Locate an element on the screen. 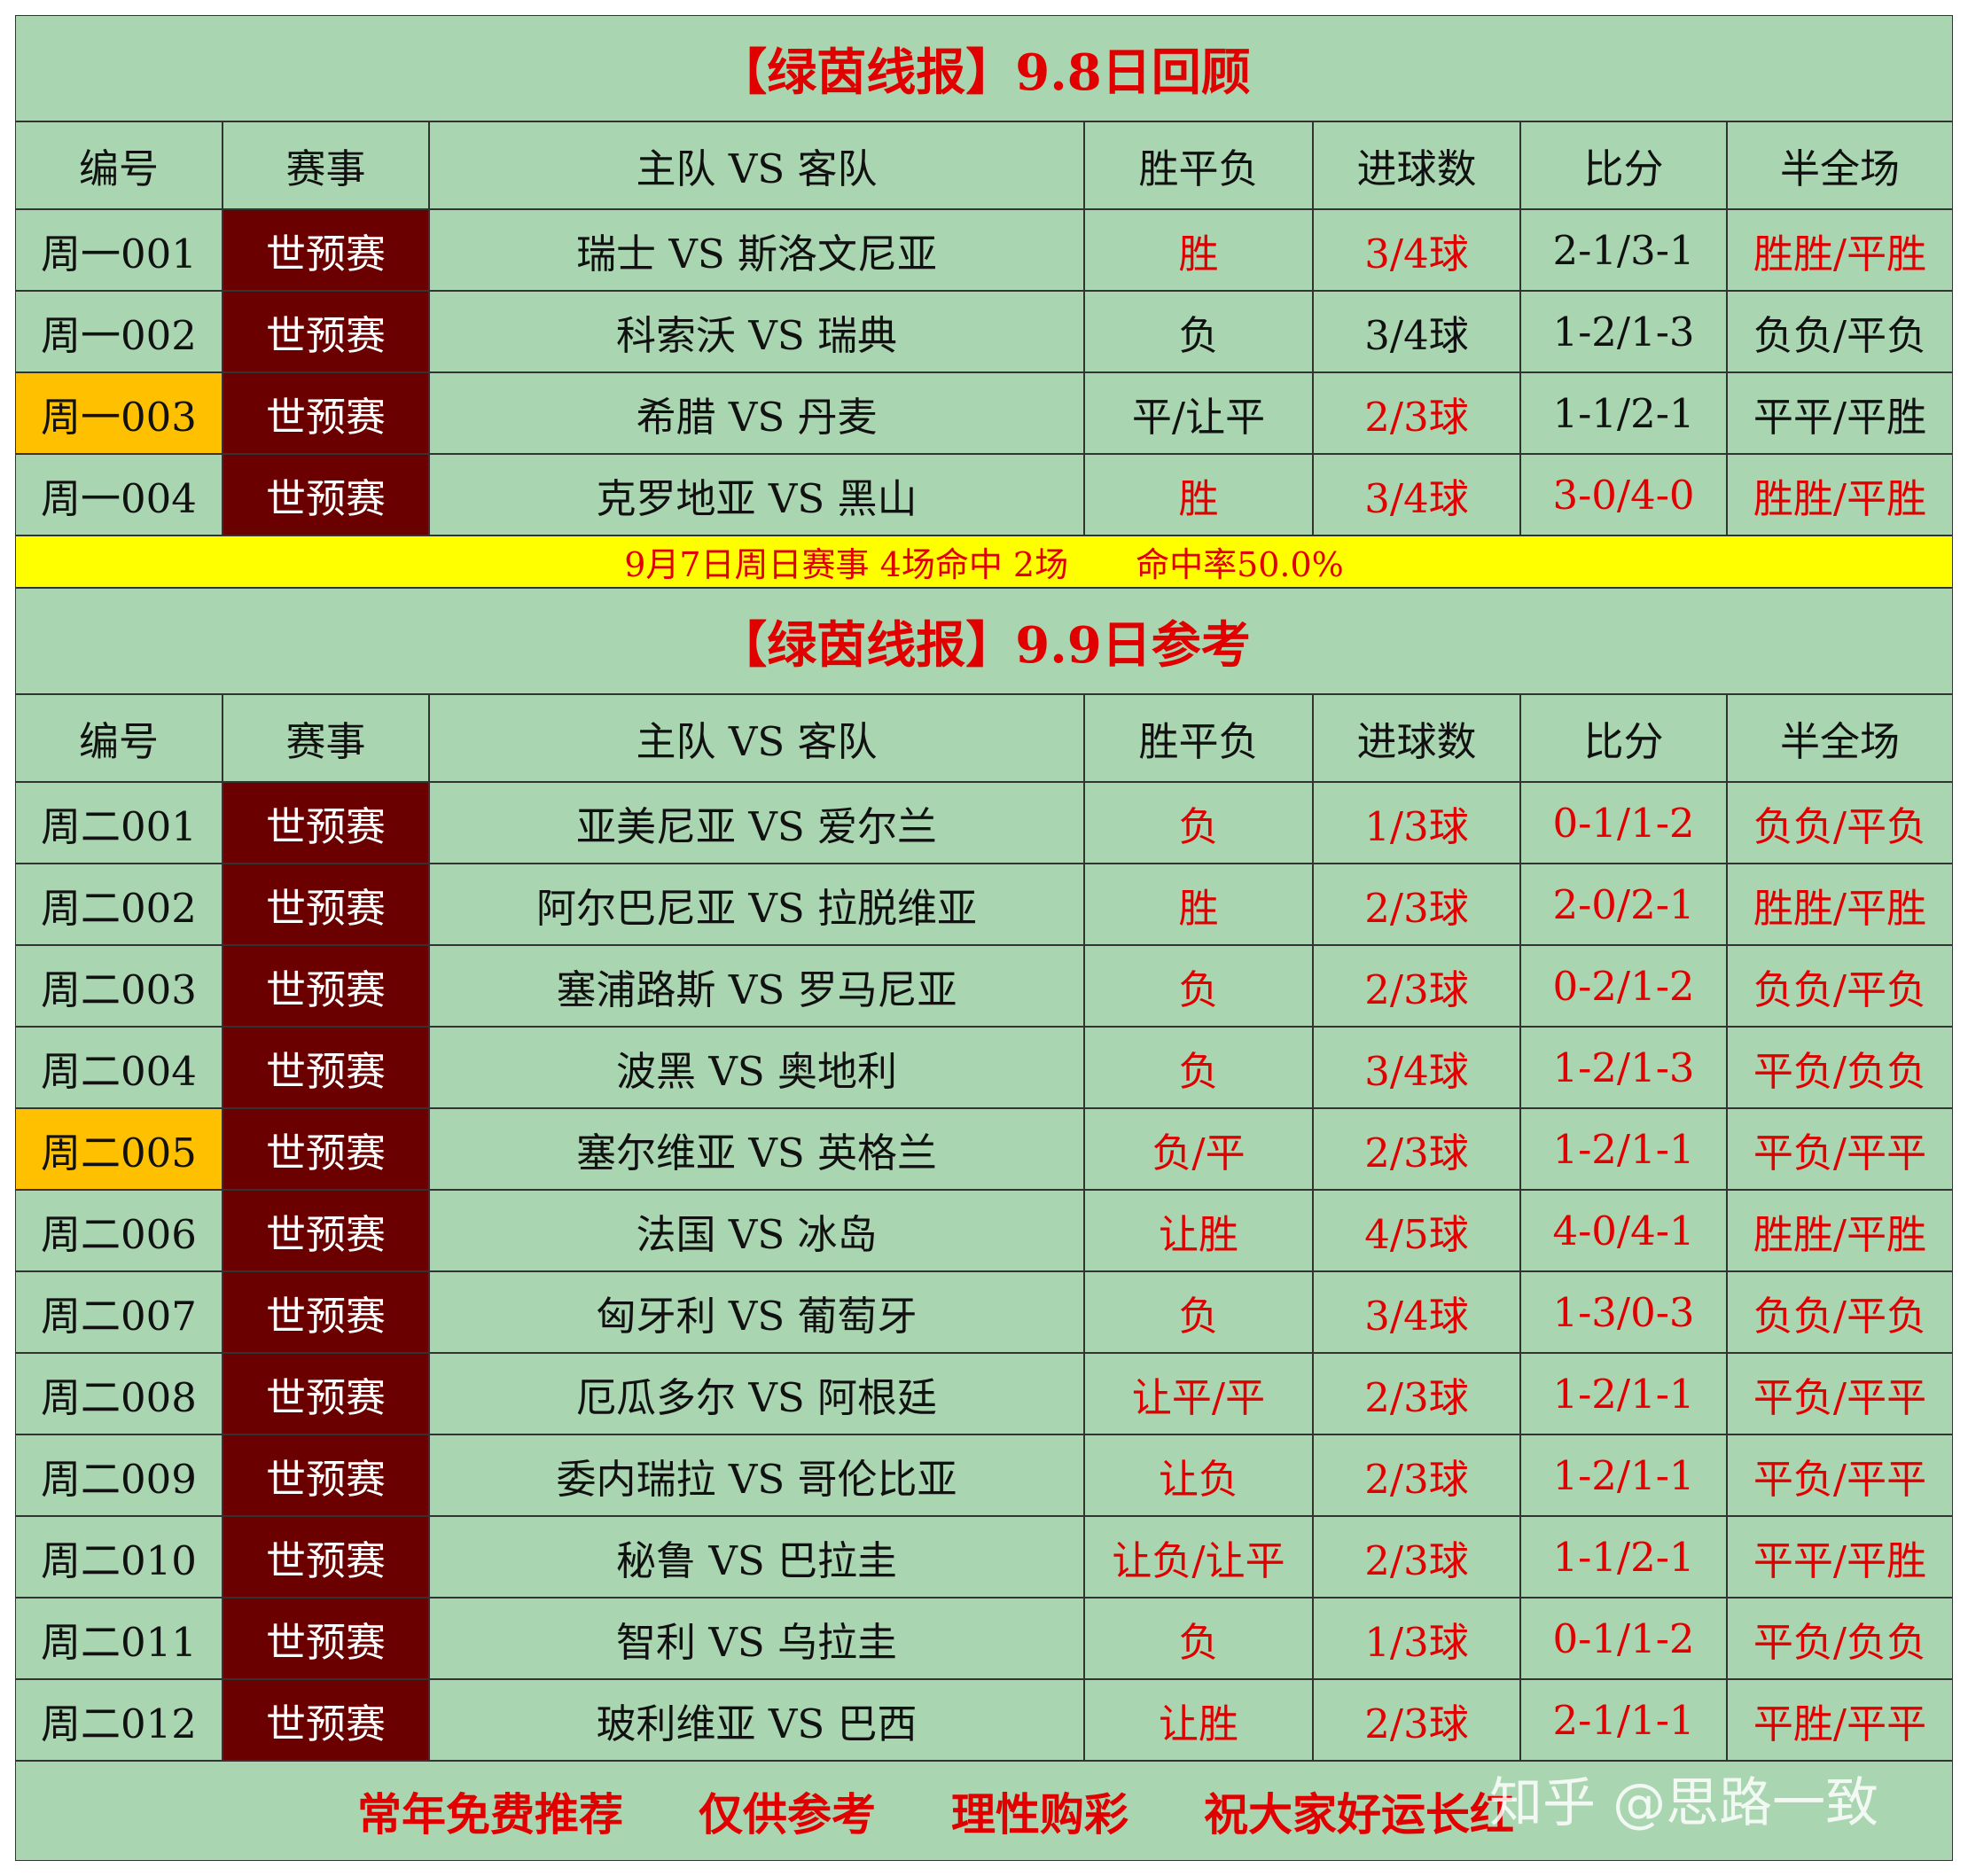 The image size is (1968, 1876). footer-text: 祝大家好运长红 is located at coordinates (1359, 1814).